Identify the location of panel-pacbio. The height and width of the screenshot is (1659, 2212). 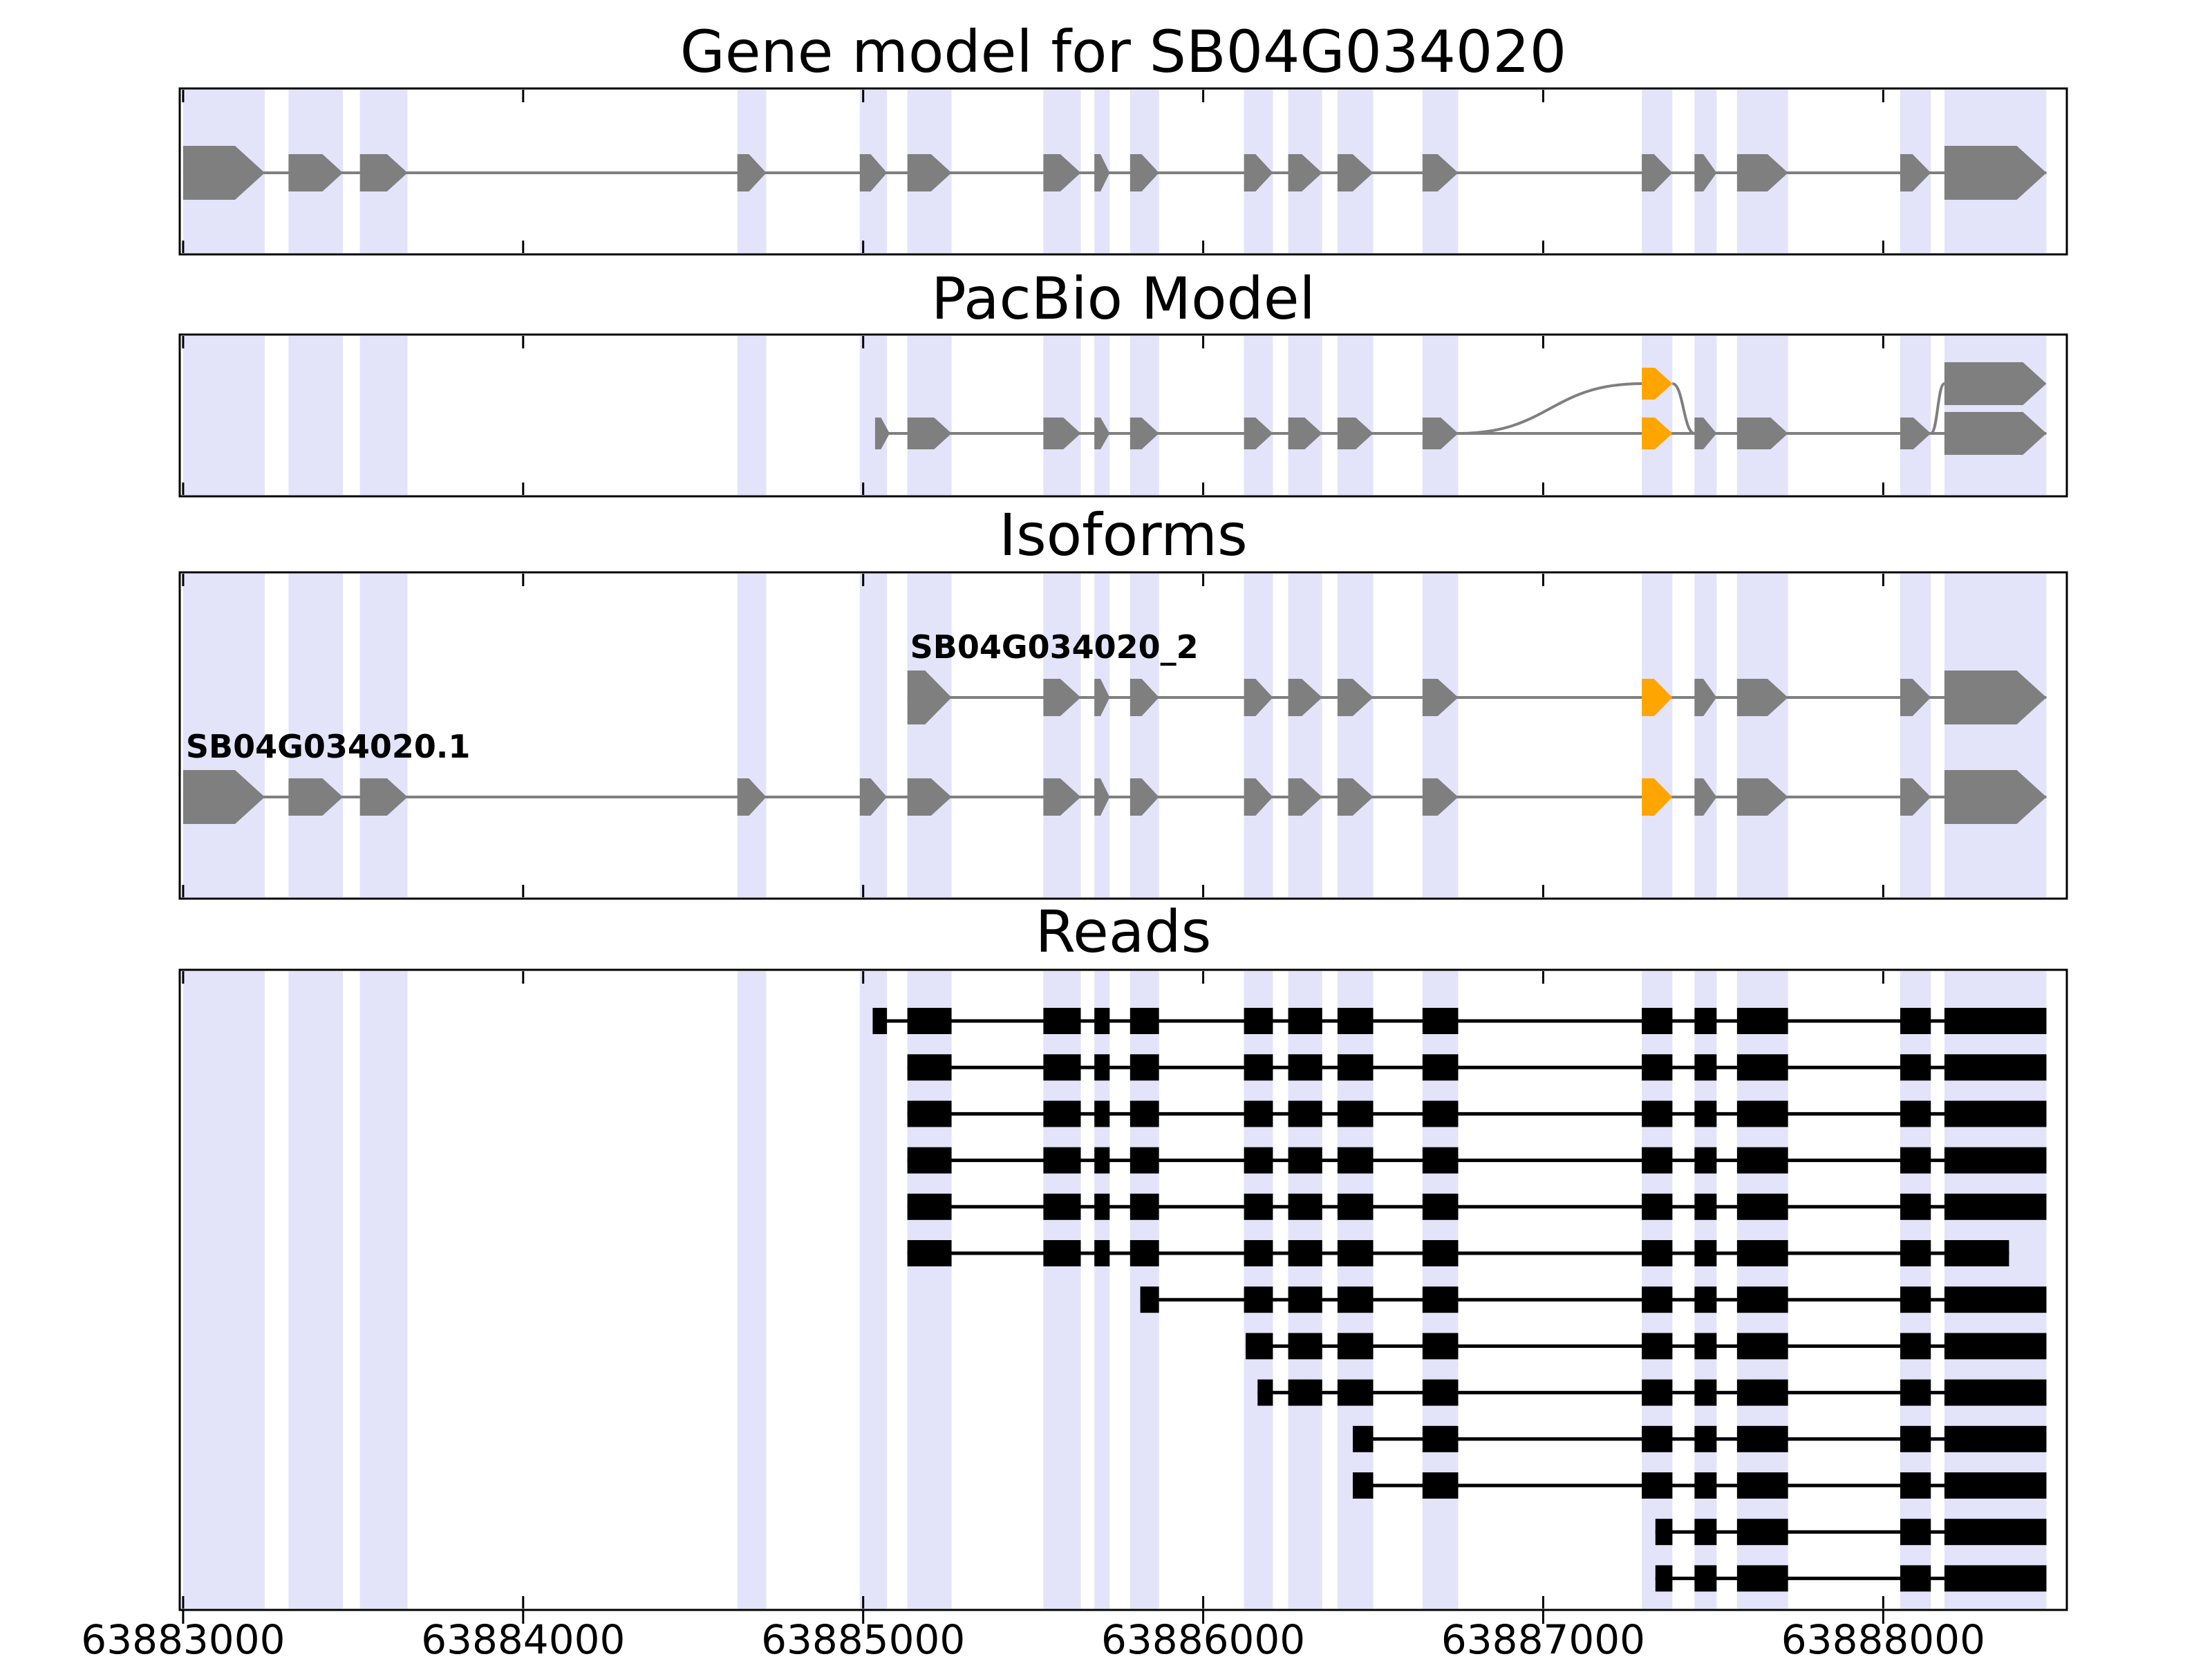
(1123, 415).